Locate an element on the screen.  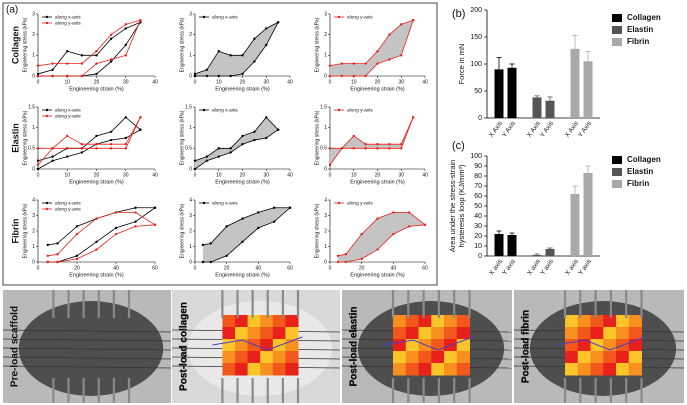
legend-label: Fibrin is located at coordinates (638, 41).